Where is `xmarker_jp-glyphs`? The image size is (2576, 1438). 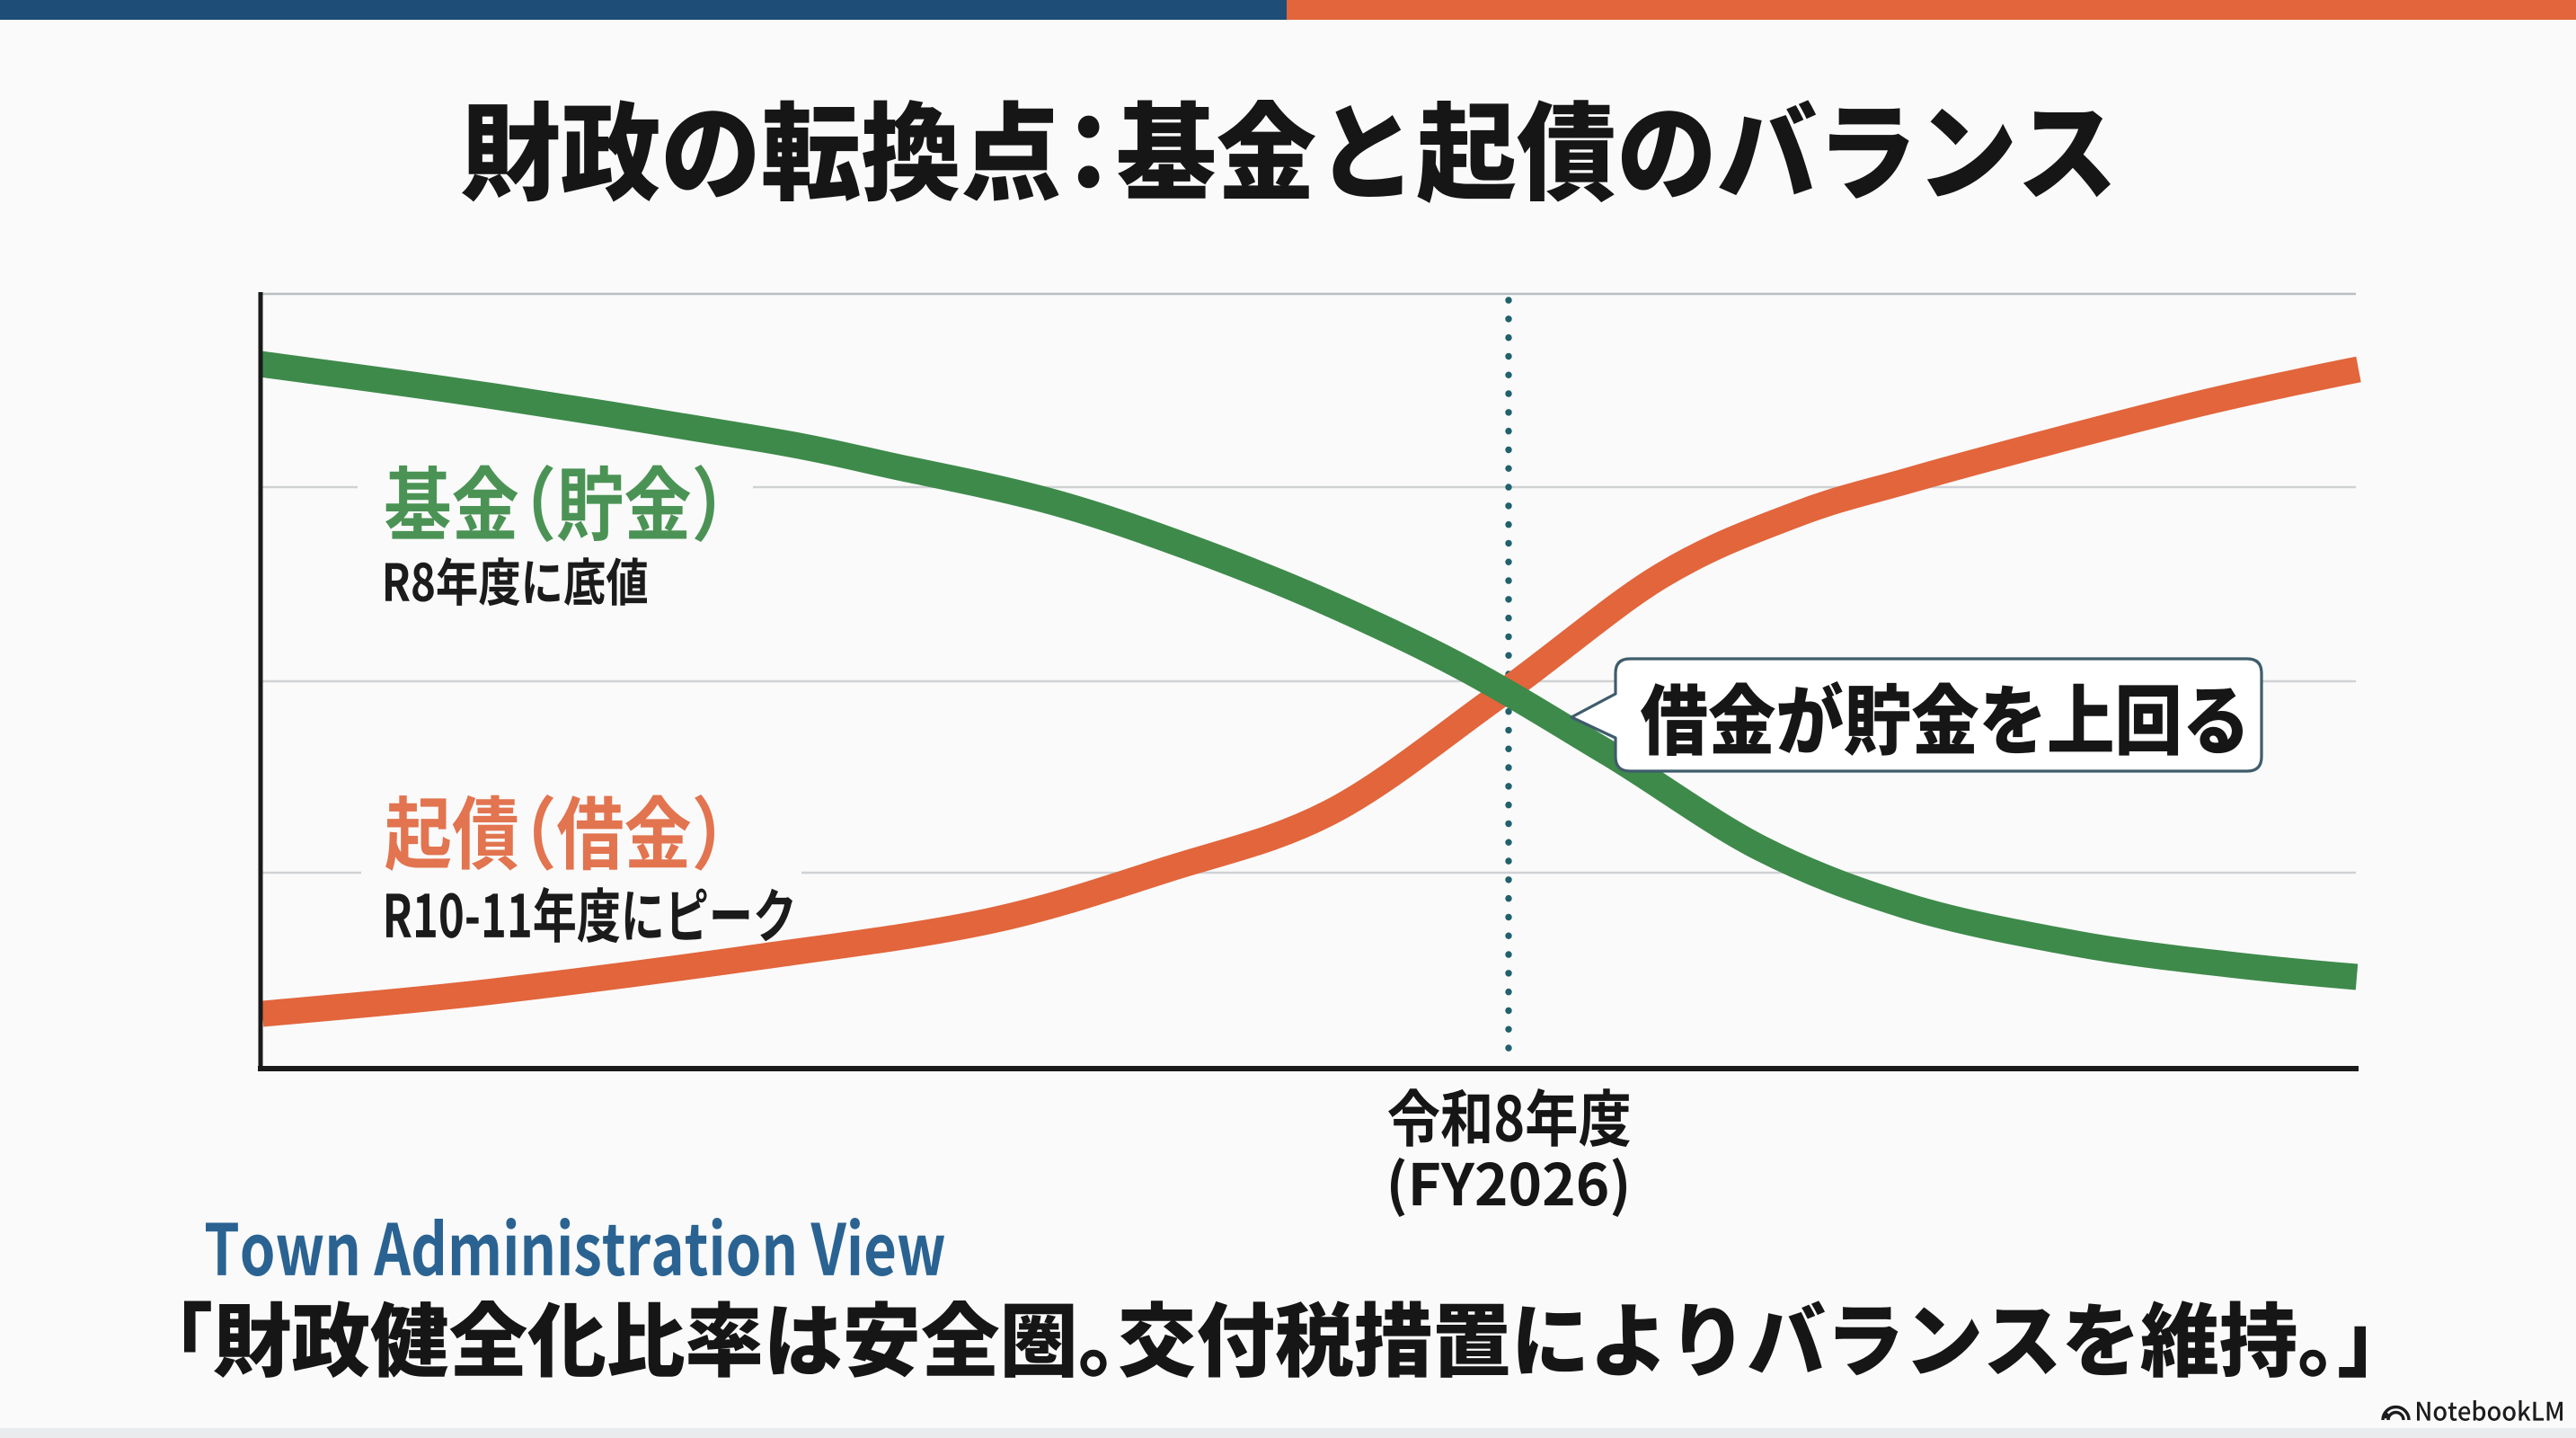 xmarker_jp-glyphs is located at coordinates (1509, 1118).